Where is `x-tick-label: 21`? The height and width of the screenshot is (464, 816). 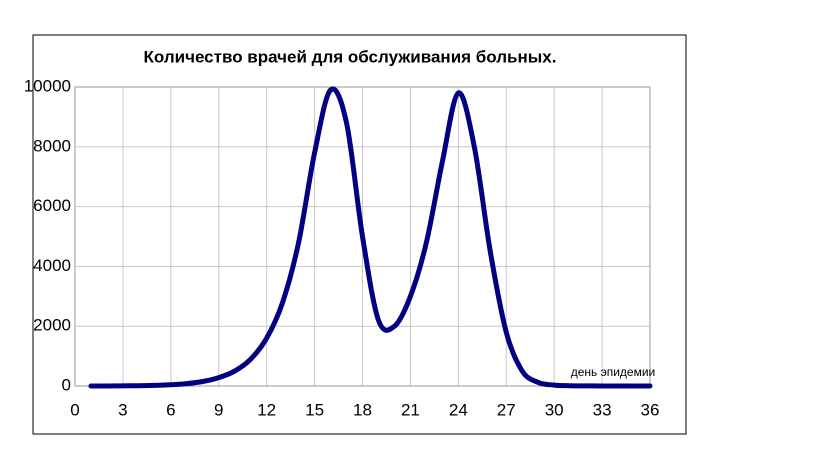
x-tick-label: 21 is located at coordinates (410, 409).